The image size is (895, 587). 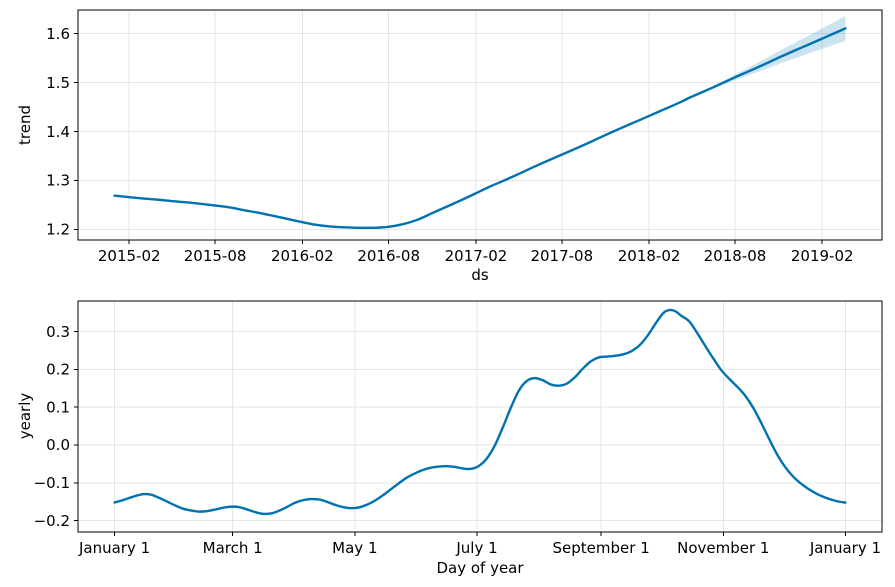 What do you see at coordinates (649, 256) in the screenshot?
I see `x-tick-label: 2018-02` at bounding box center [649, 256].